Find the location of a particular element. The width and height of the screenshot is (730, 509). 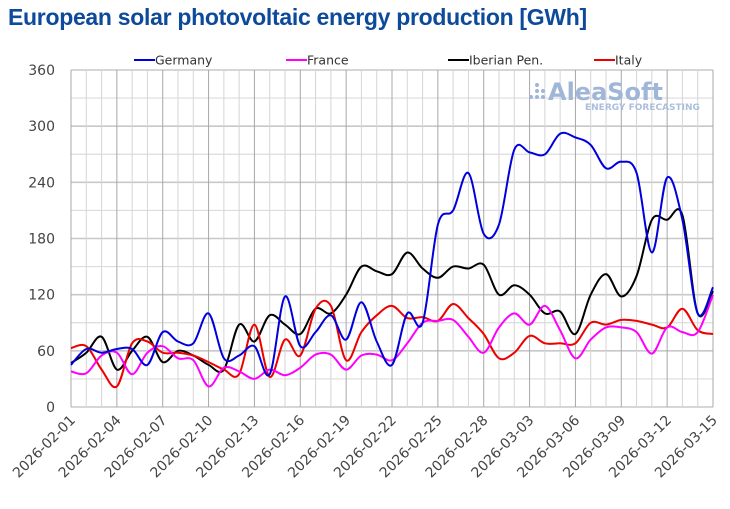

watermark-tagline: ENERGY FORECASTING is located at coordinates (642, 108).